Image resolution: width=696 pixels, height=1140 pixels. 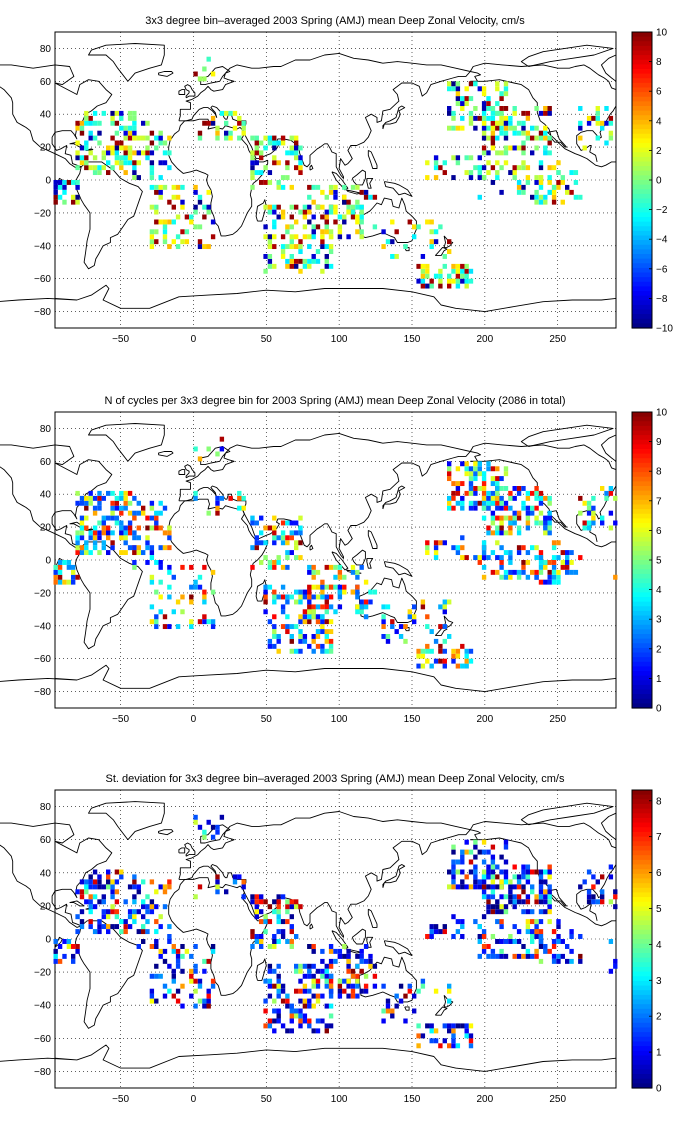 What do you see at coordinates (659, 981) in the screenshot?
I see `colorbar-tick-label: 3` at bounding box center [659, 981].